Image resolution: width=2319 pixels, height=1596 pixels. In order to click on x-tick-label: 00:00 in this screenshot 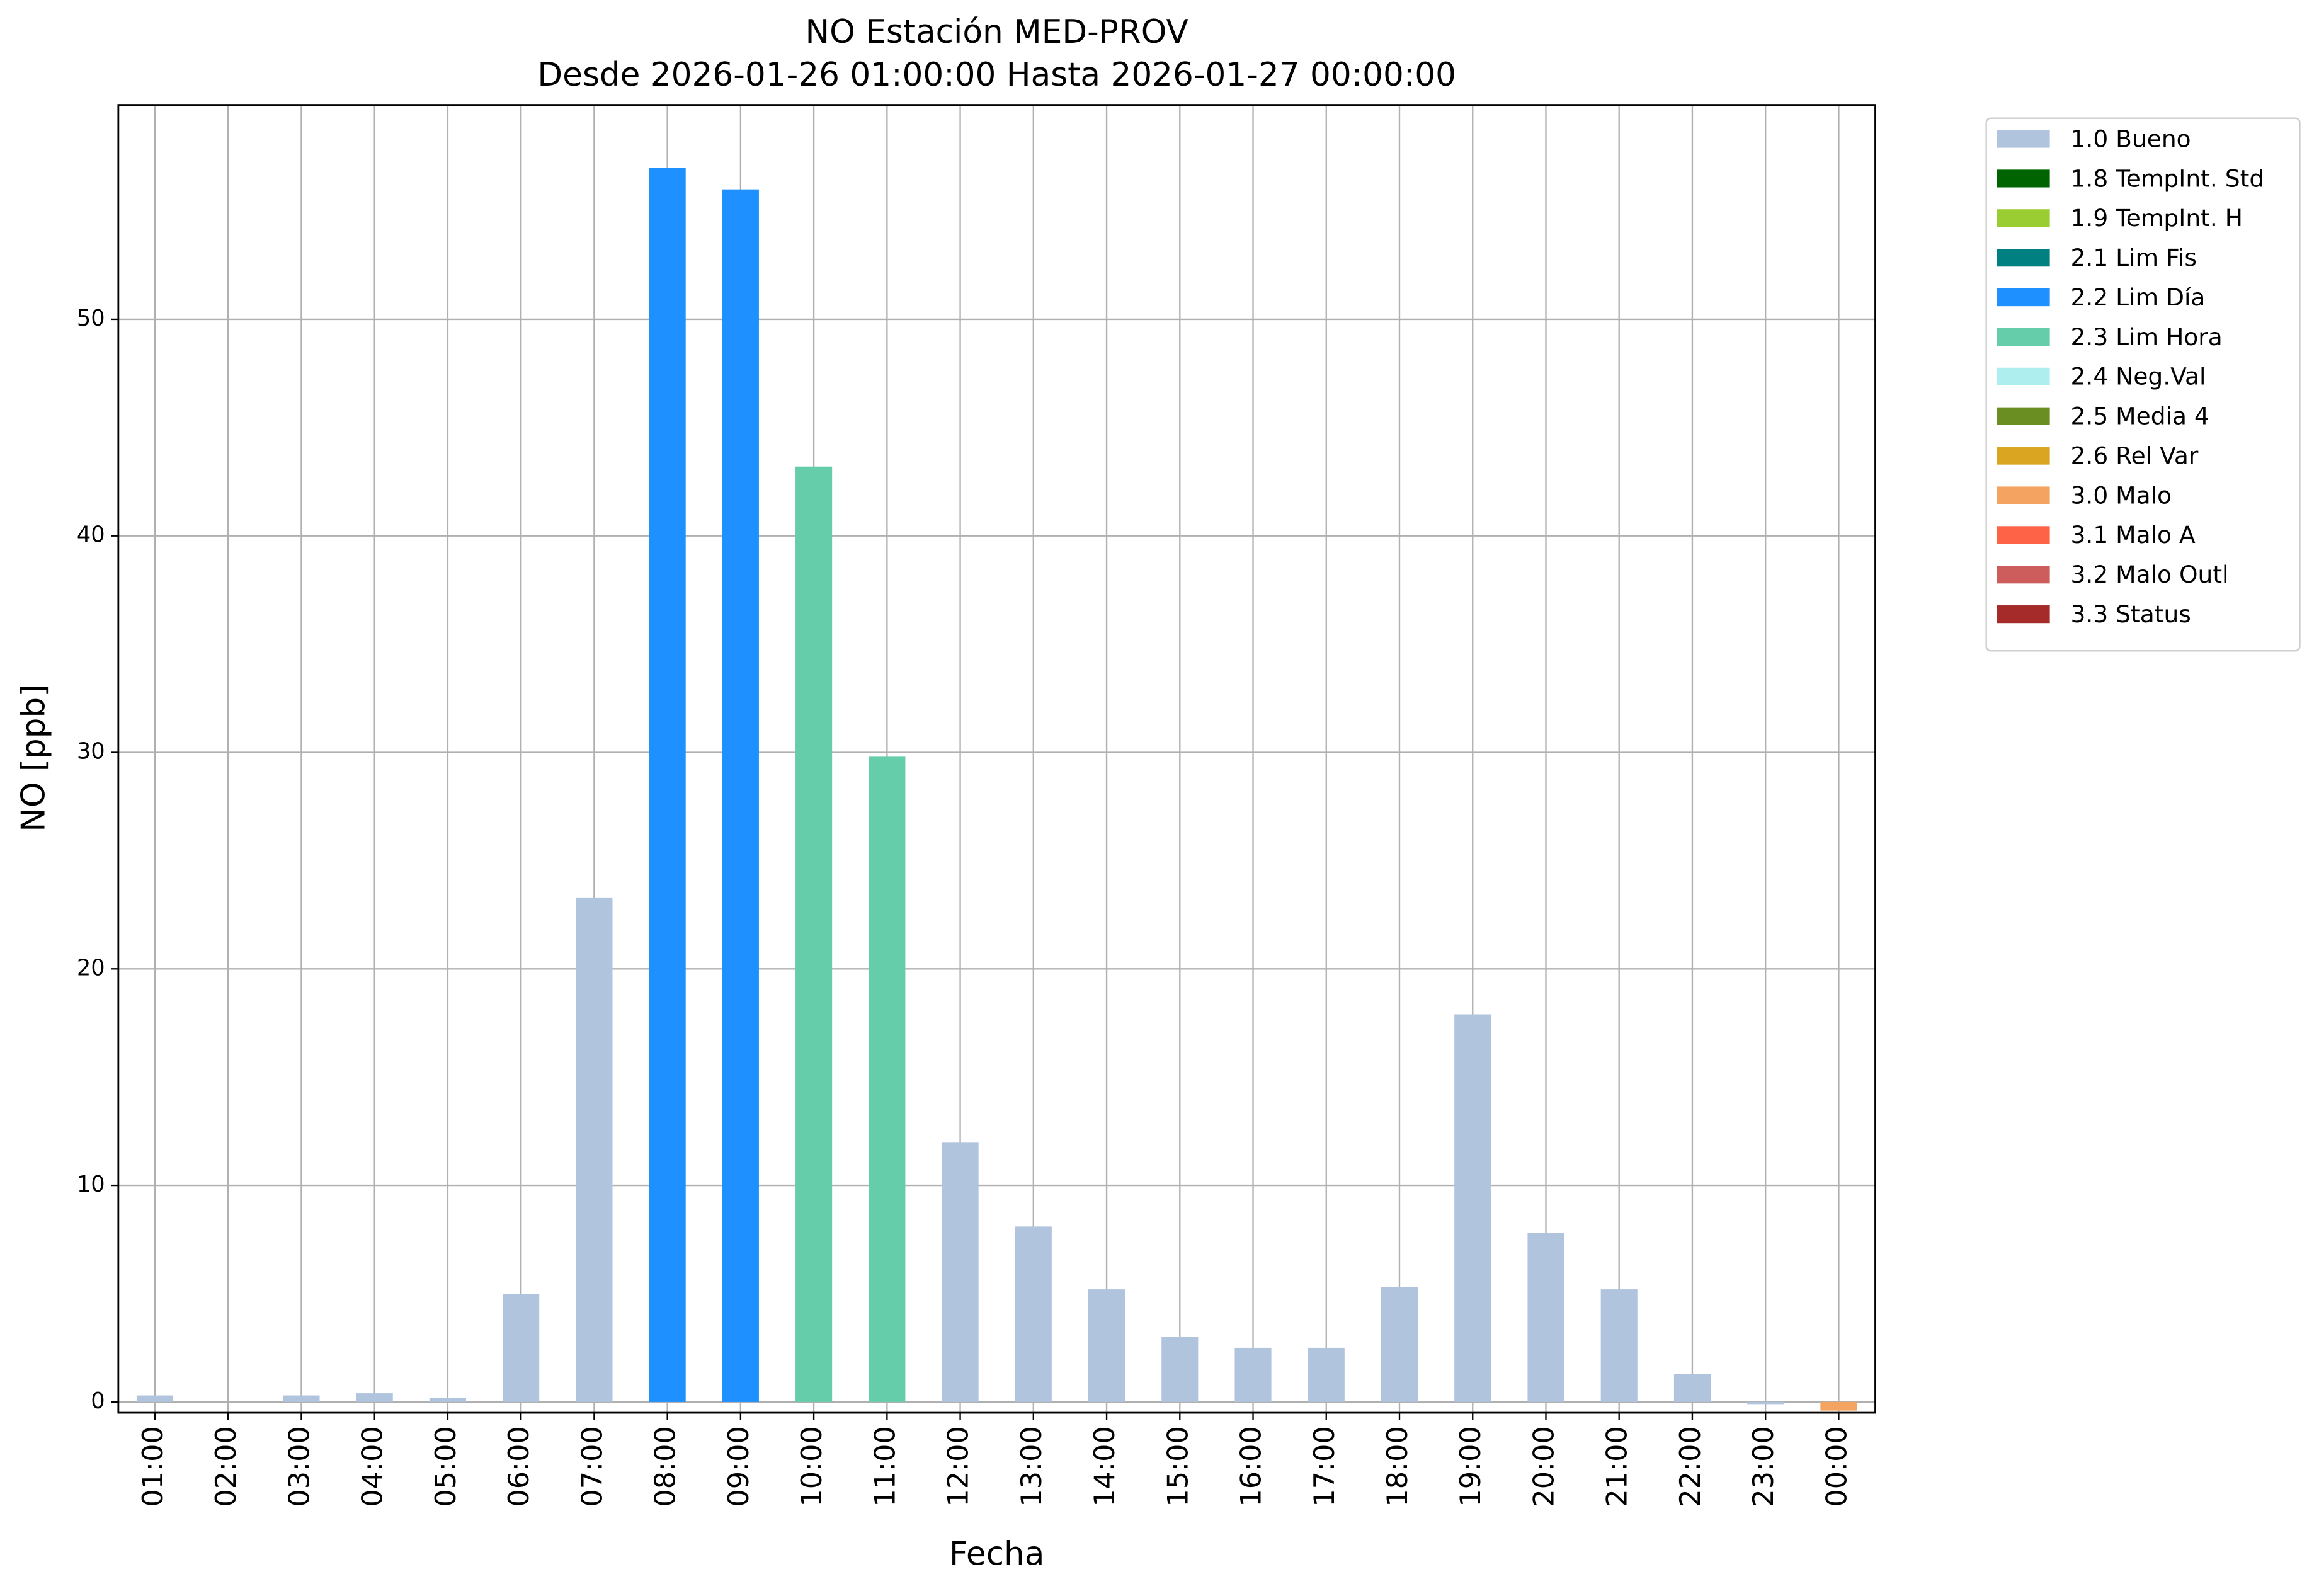, I will do `click(1836, 1466)`.